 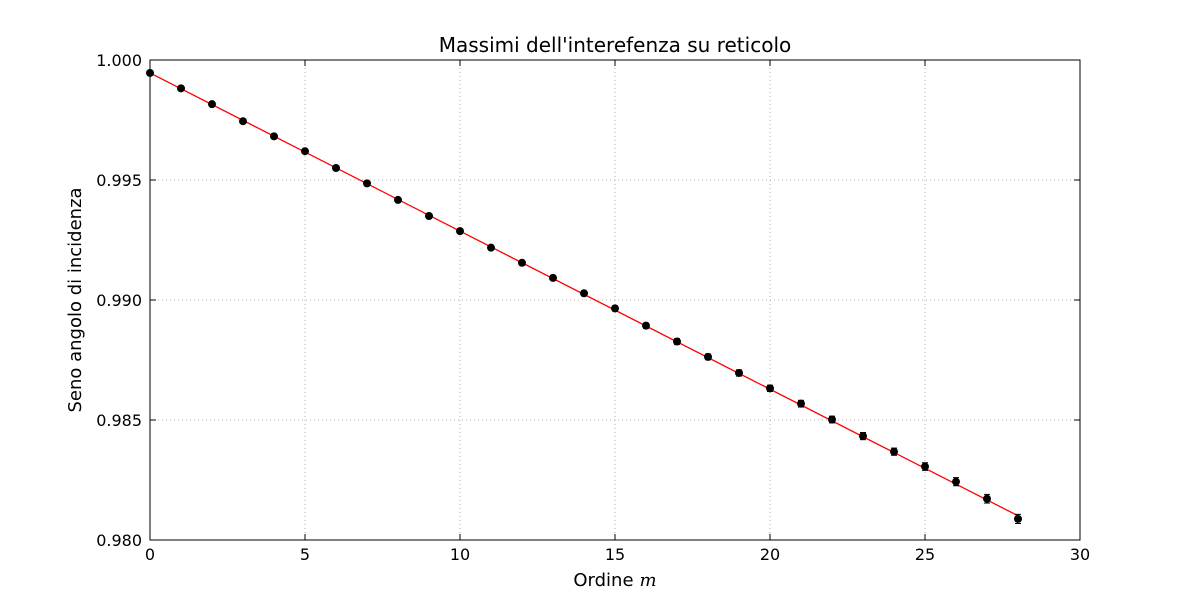 I want to click on x-tick-label: 30, so click(x=1080, y=554).